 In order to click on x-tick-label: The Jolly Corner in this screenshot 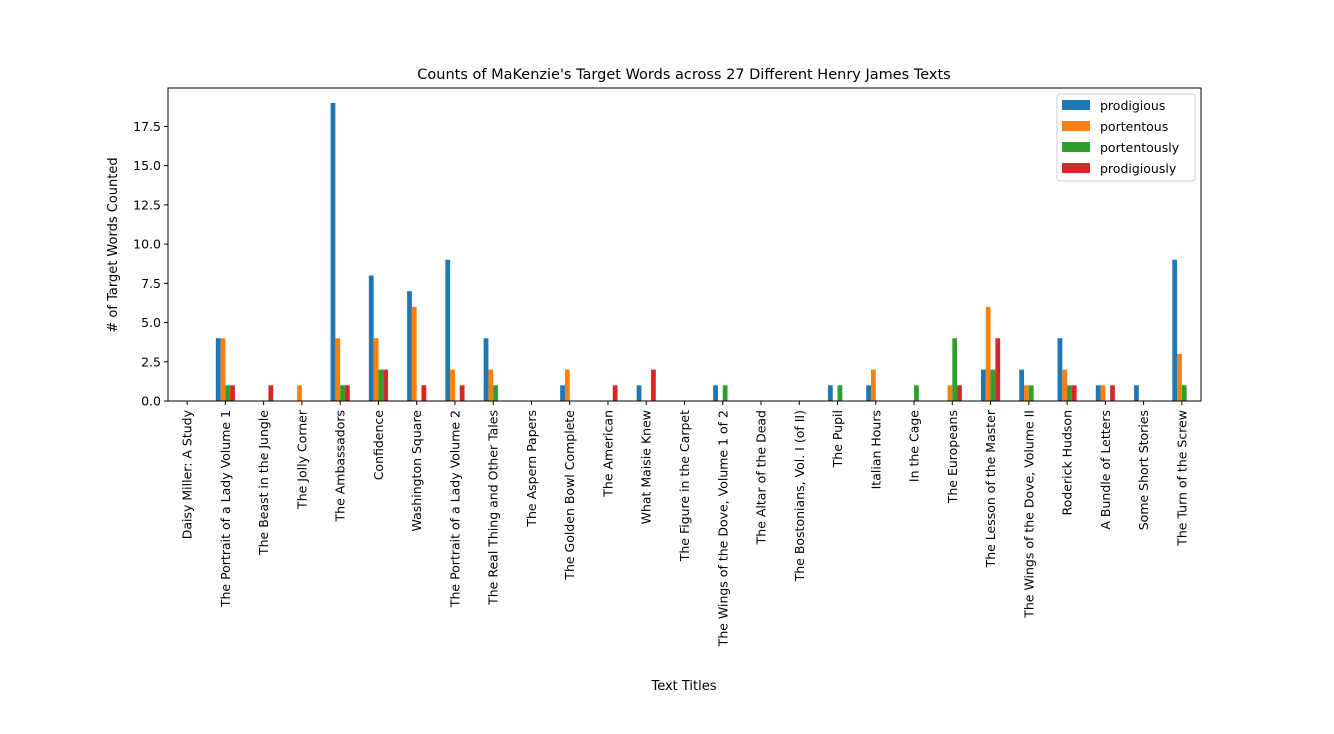, I will do `click(301, 459)`.